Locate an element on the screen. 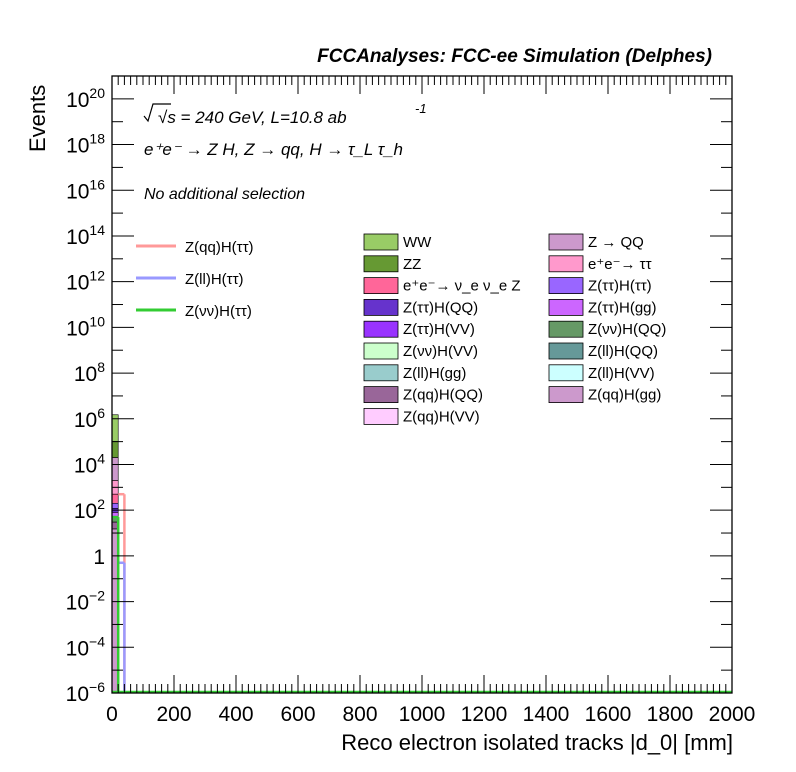 The image size is (796, 772). legend-label: Z(ll)H(gg) is located at coordinates (434, 373).